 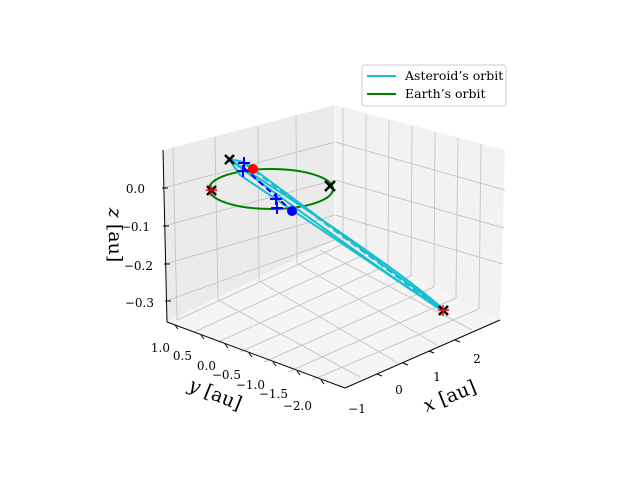 I want to click on z-tick-0: 0.0, so click(x=135, y=189).